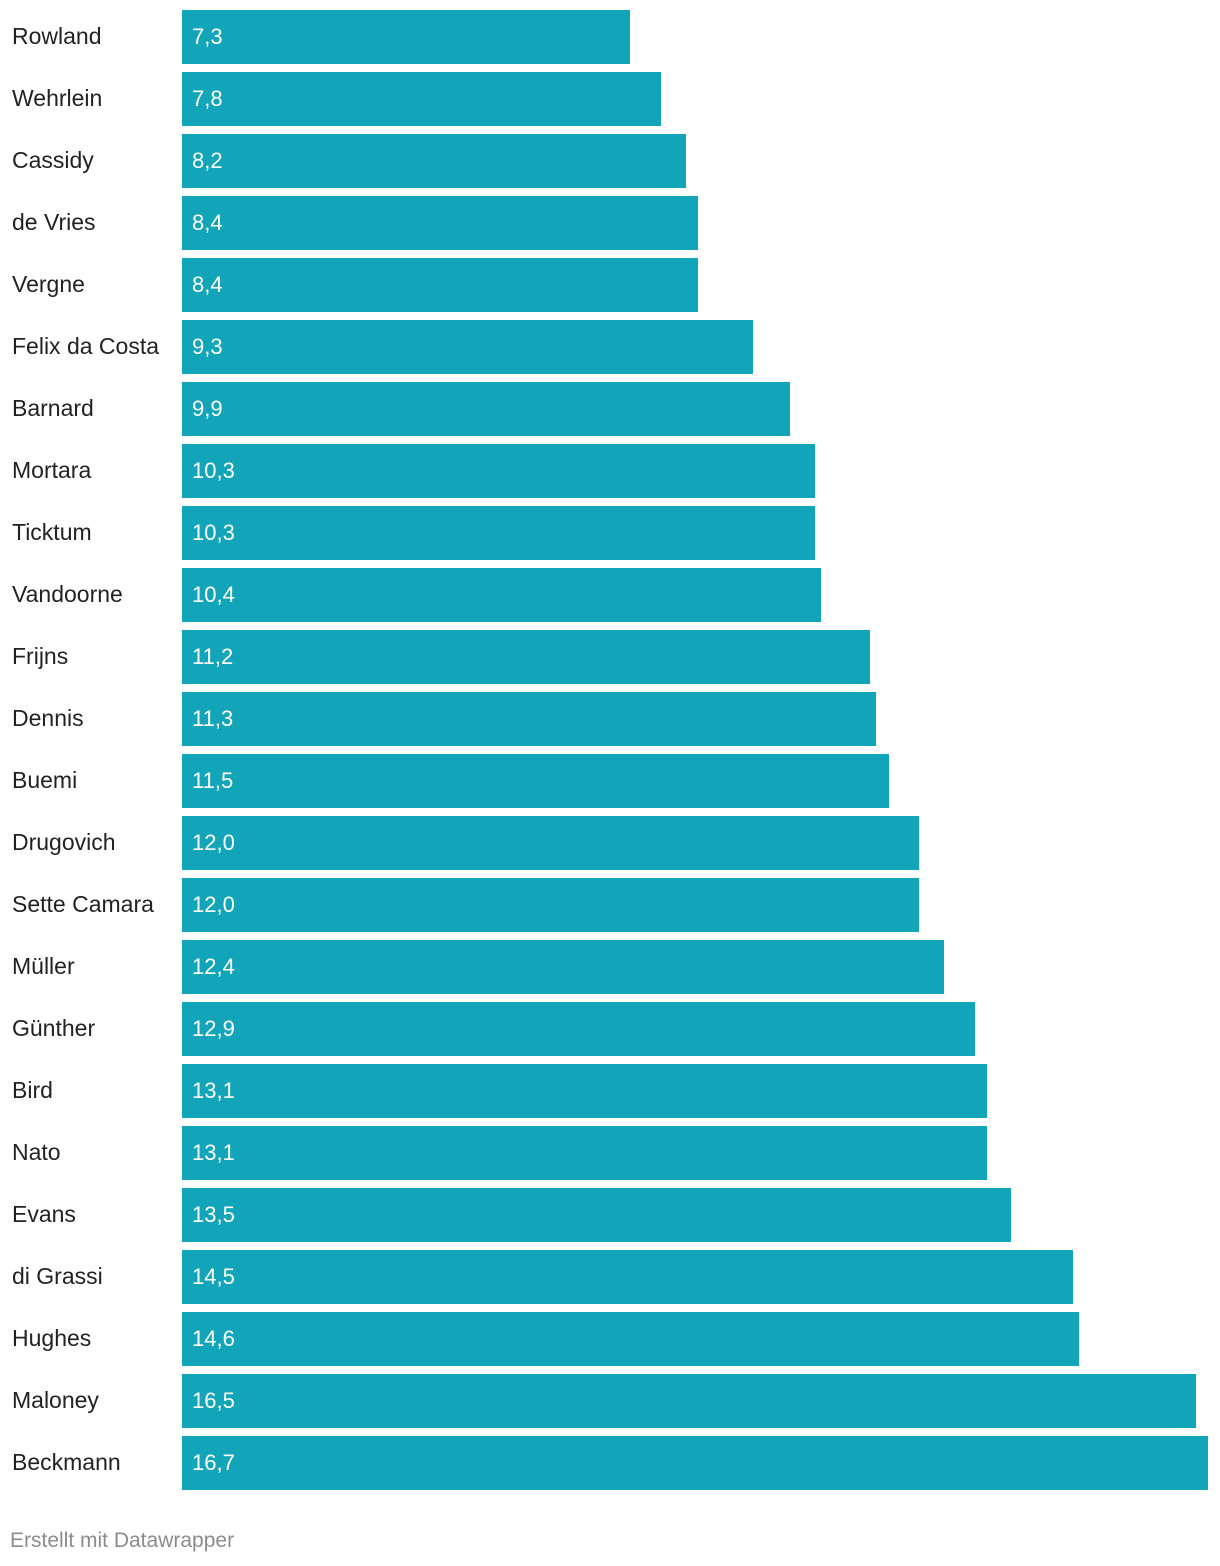  What do you see at coordinates (213, 1338) in the screenshot?
I see `bar-value-label: 14,6` at bounding box center [213, 1338].